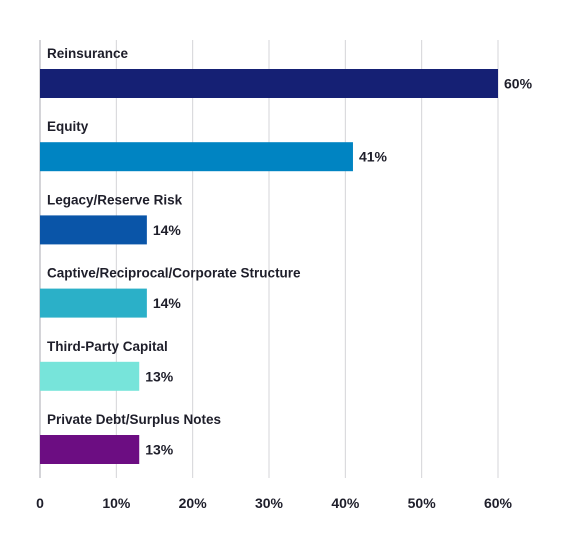 The image size is (584, 550). Describe the element at coordinates (345, 503) in the screenshot. I see `x-tick-label: 40%` at that location.